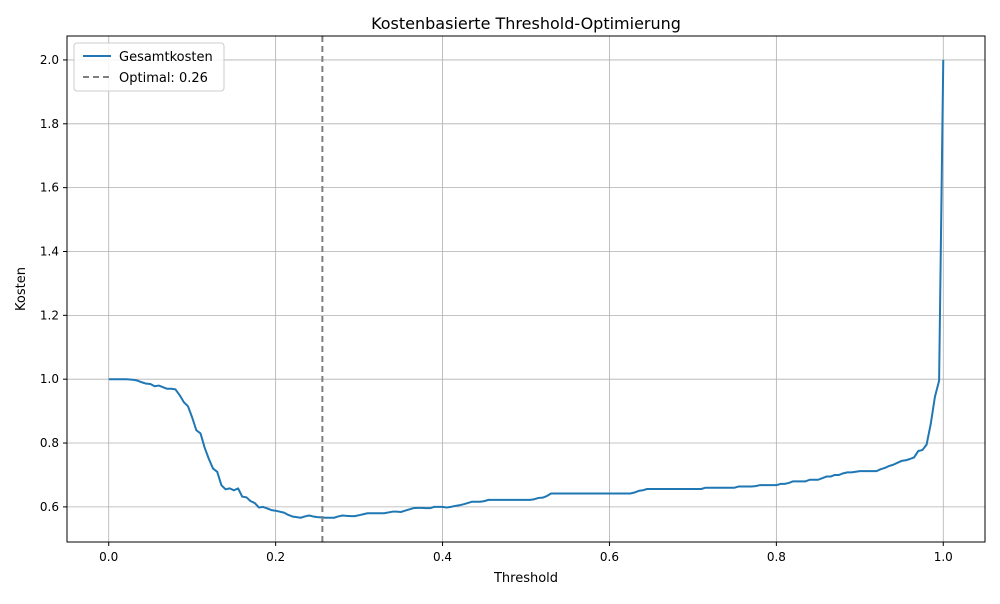 This screenshot has width=1000, height=604. What do you see at coordinates (49, 124) in the screenshot?
I see `y-tick-label: 1.8` at bounding box center [49, 124].